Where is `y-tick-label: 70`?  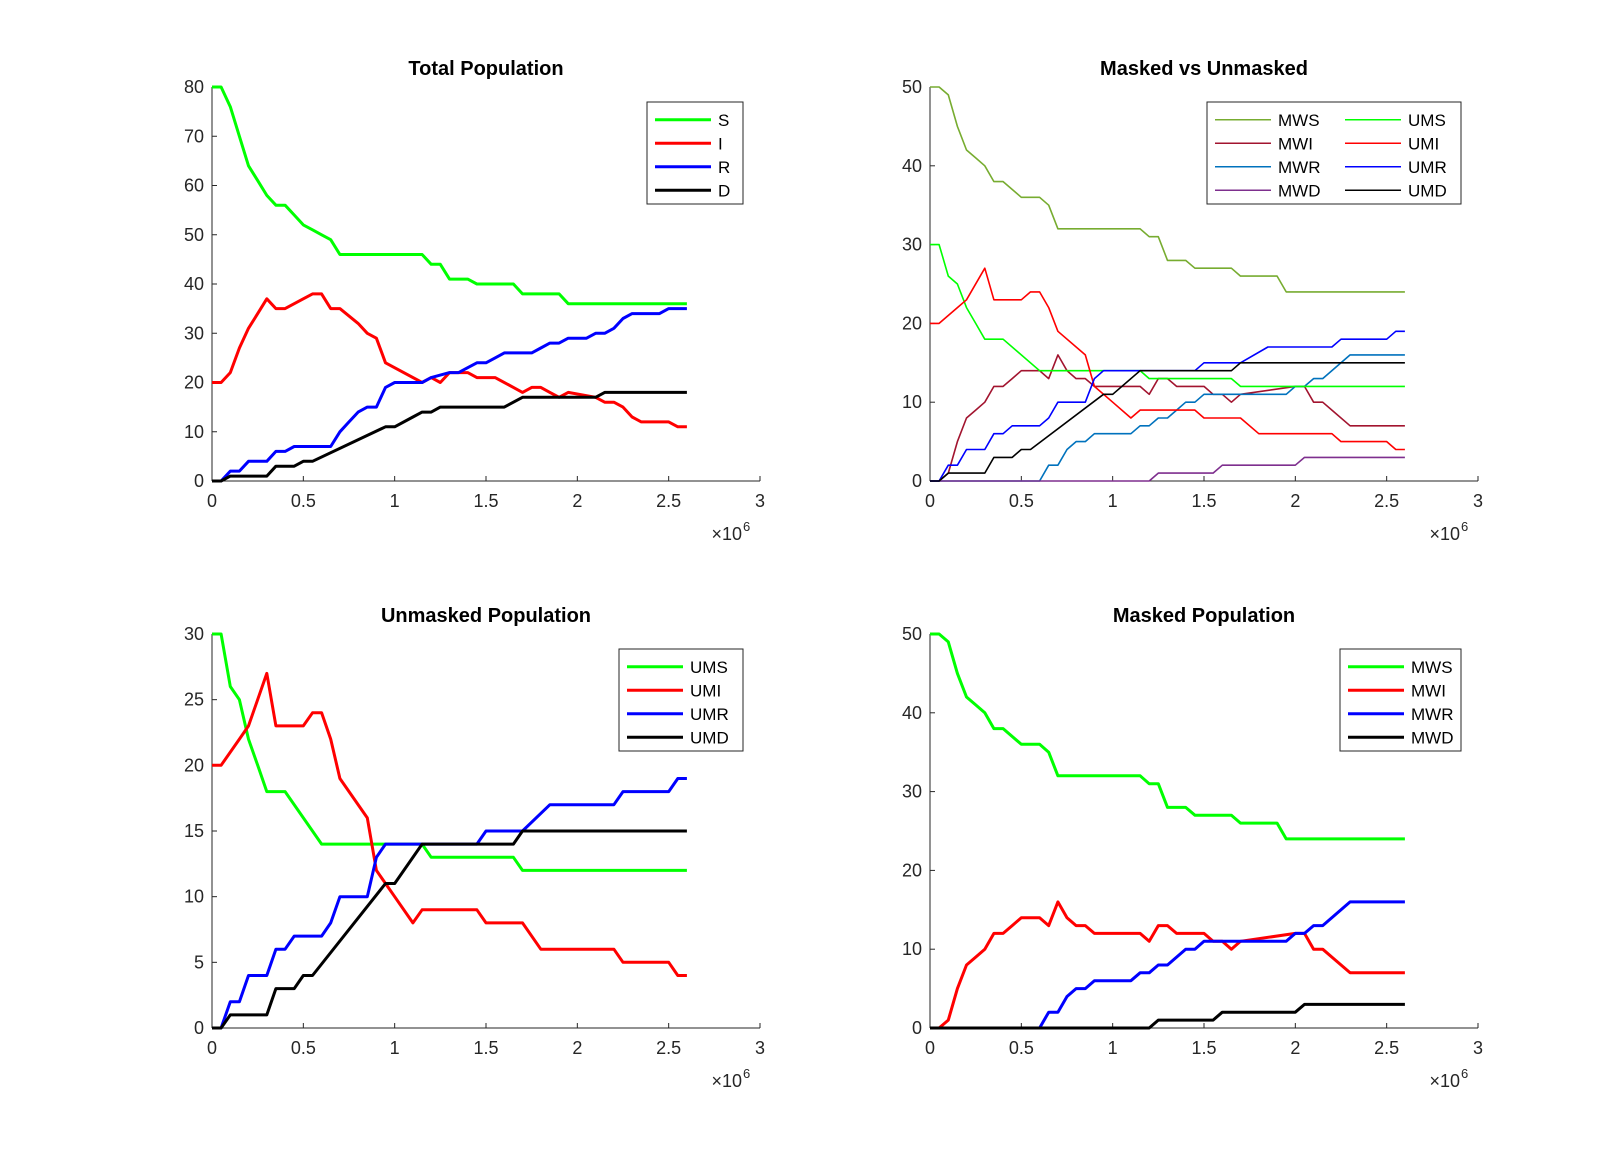 y-tick-label: 70 is located at coordinates (194, 136).